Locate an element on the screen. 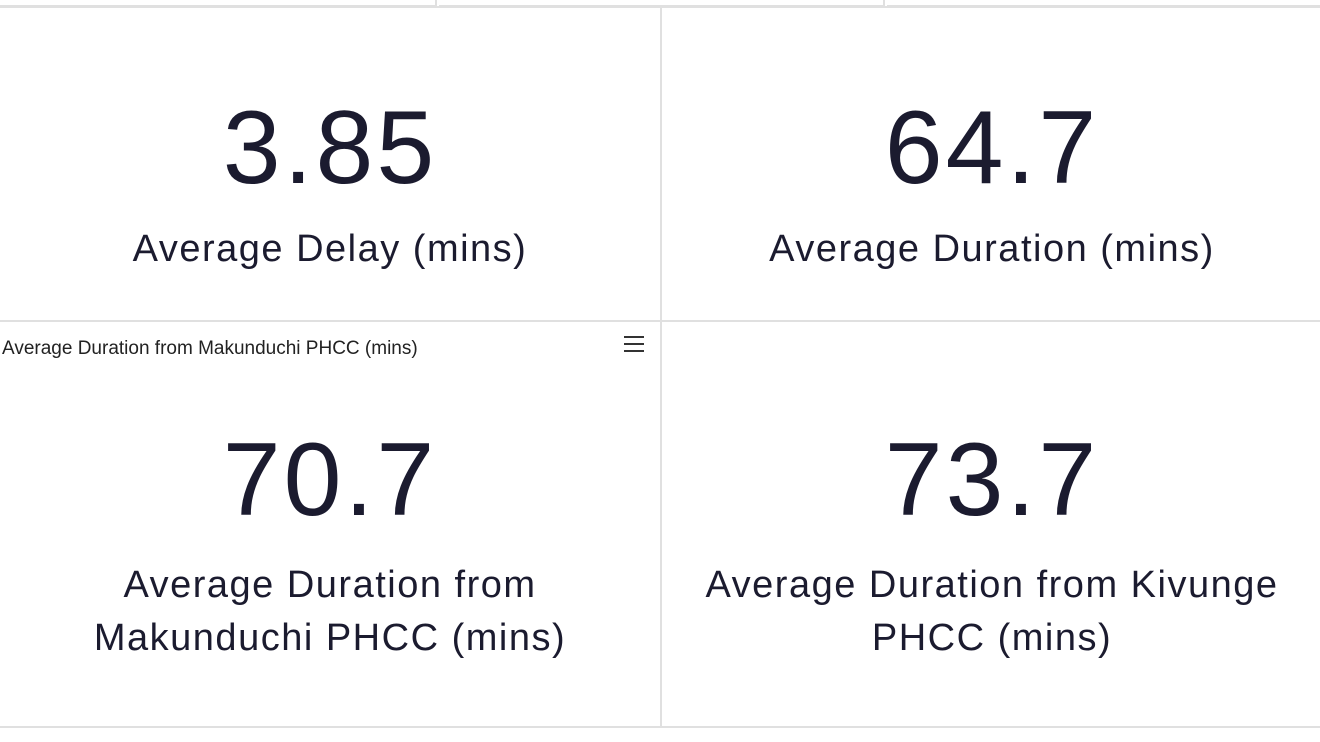 The image size is (1320, 742). kpi-label: Average Duration (mins) is located at coordinates (992, 249).